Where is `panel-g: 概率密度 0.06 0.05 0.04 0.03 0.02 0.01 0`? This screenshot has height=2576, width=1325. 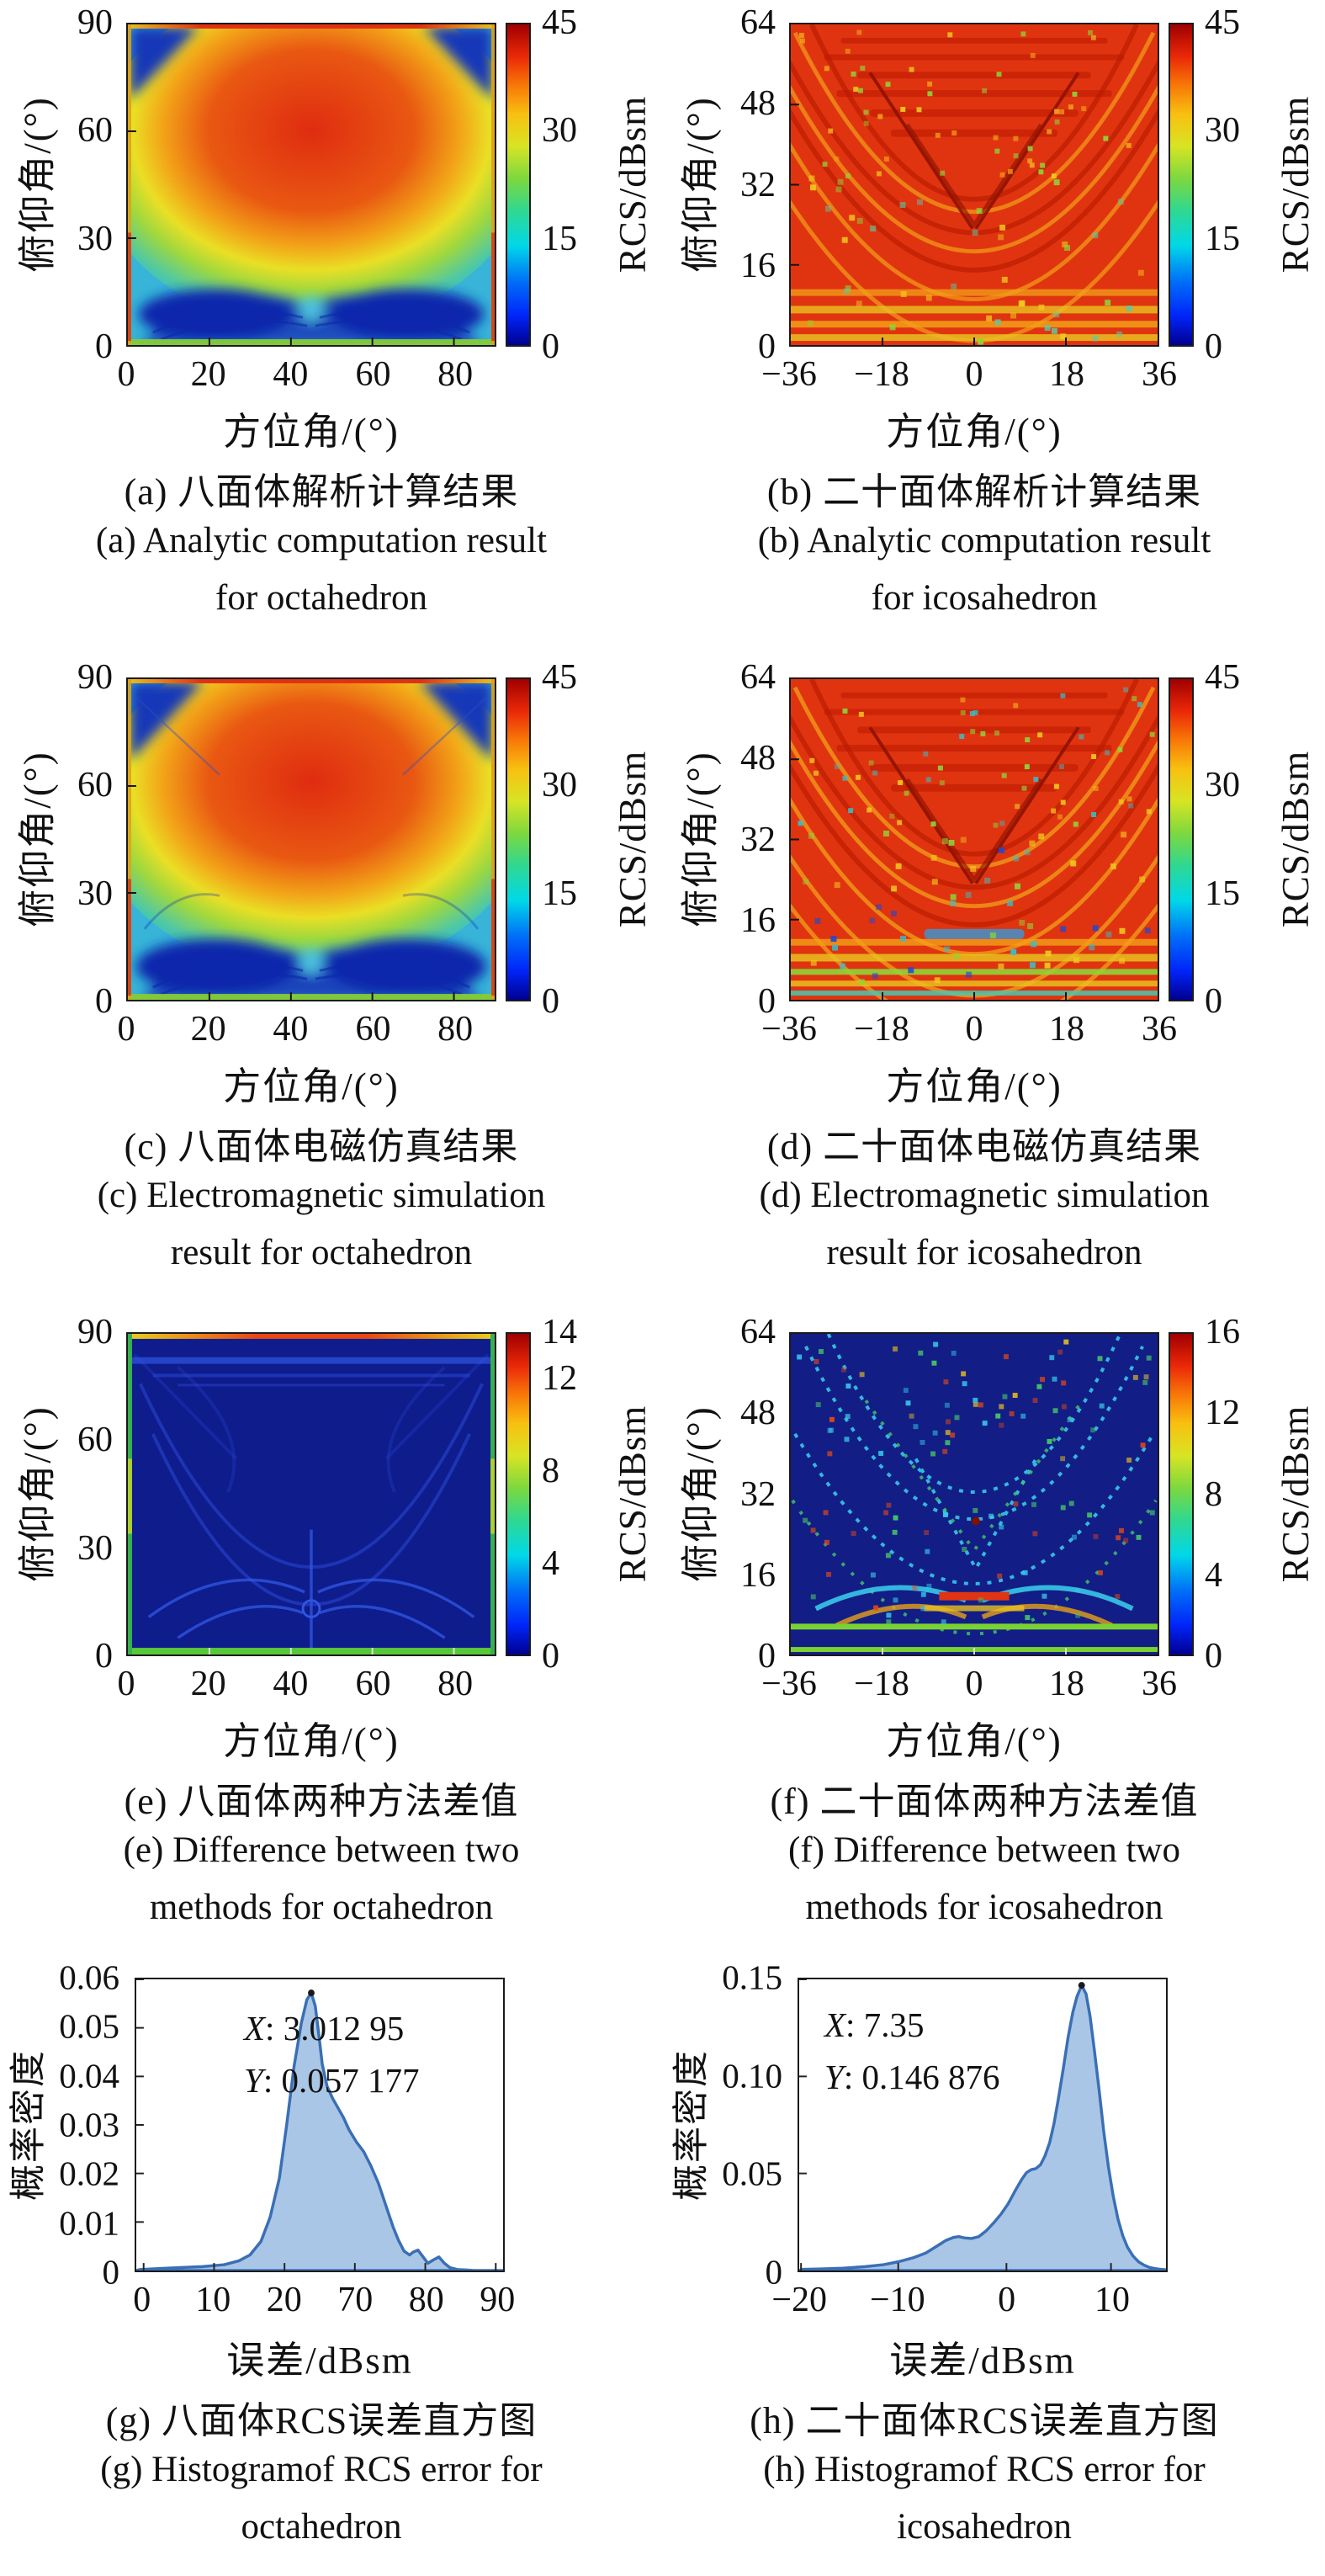
panel-g: 概率密度 0.06 0.05 0.04 0.03 0.02 0.01 0 is located at coordinates (331, 2268).